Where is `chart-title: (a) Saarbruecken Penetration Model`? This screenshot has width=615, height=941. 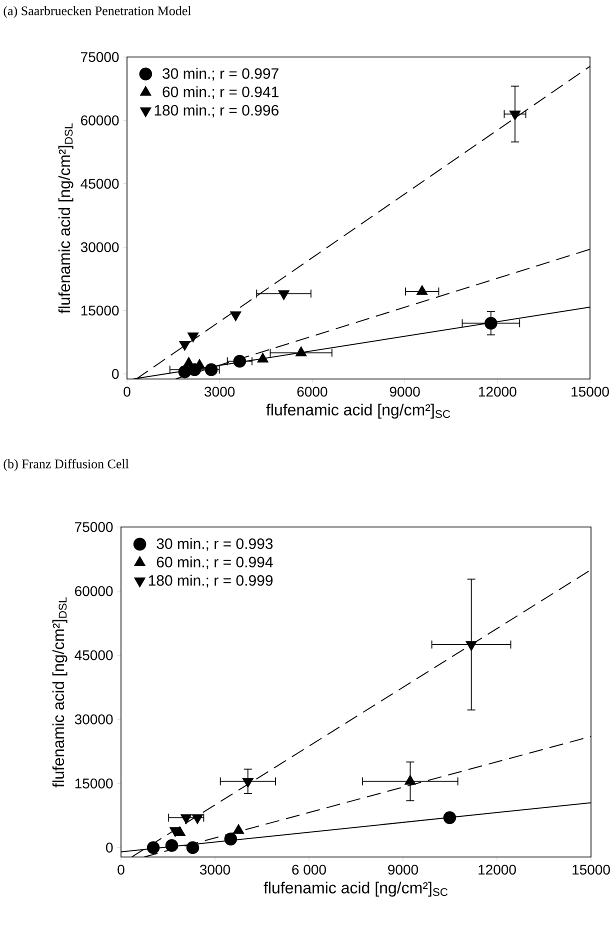 chart-title: (a) Saarbruecken Penetration Model is located at coordinates (98, 12).